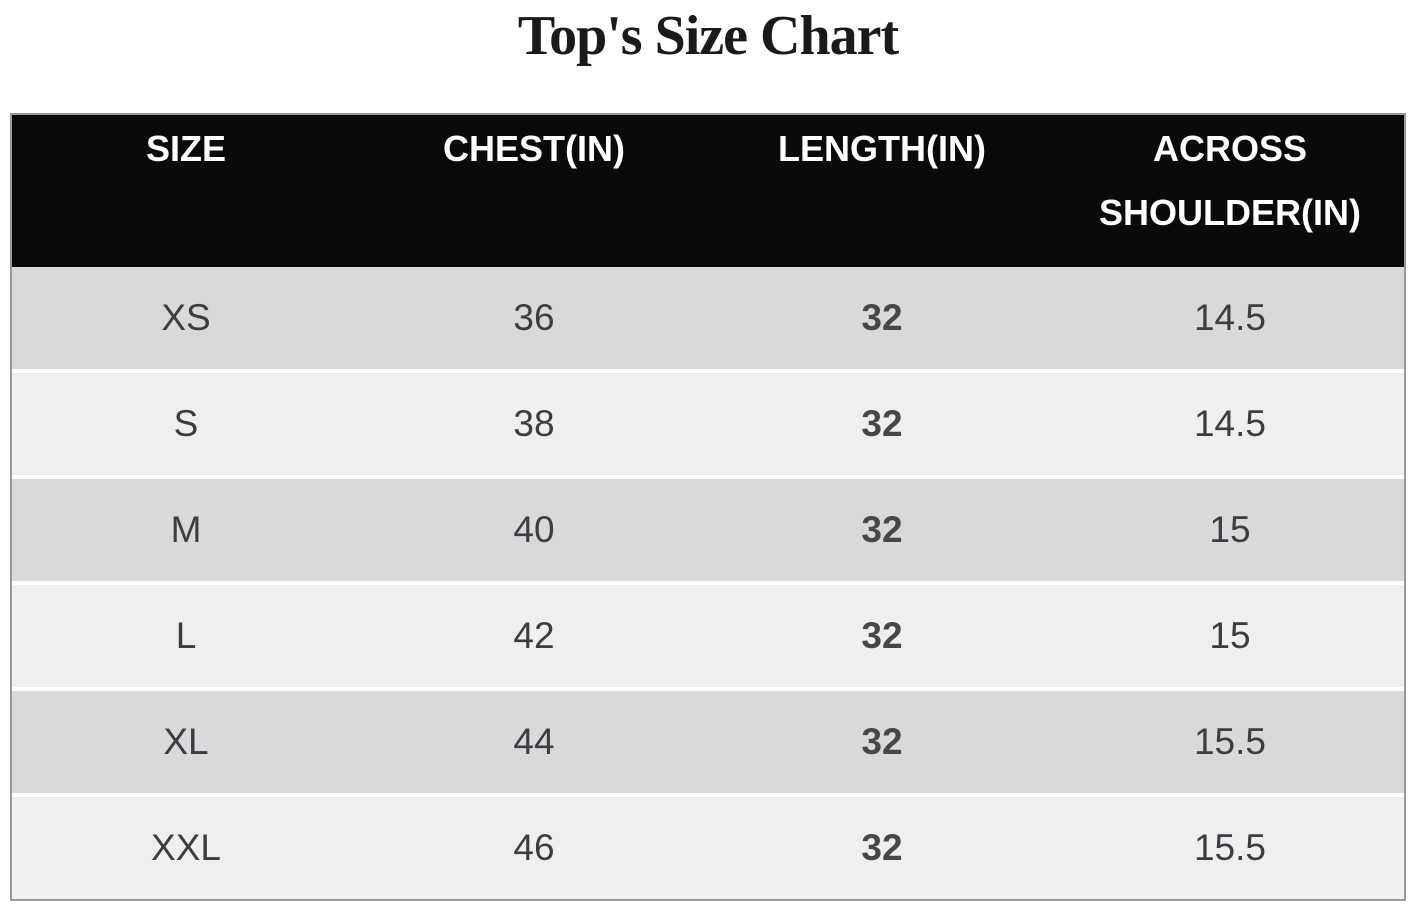 This screenshot has height=924, width=1416. What do you see at coordinates (186, 744) in the screenshot?
I see `cell-size: XL` at bounding box center [186, 744].